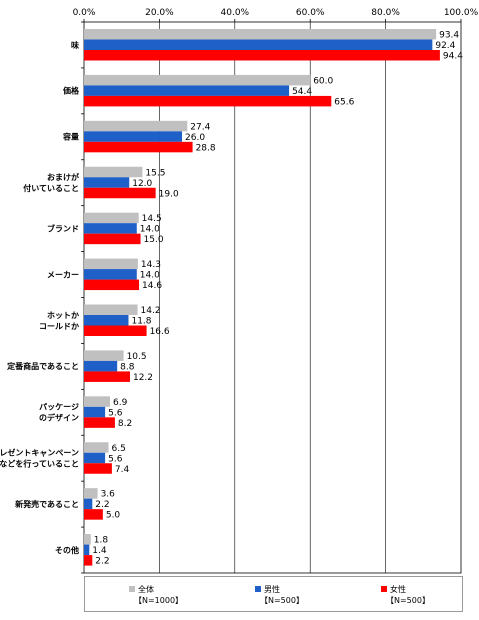 The width and height of the screenshot is (479, 620). What do you see at coordinates (235, 13) in the screenshot?
I see `x-tick-label: 40.0%` at bounding box center [235, 13].